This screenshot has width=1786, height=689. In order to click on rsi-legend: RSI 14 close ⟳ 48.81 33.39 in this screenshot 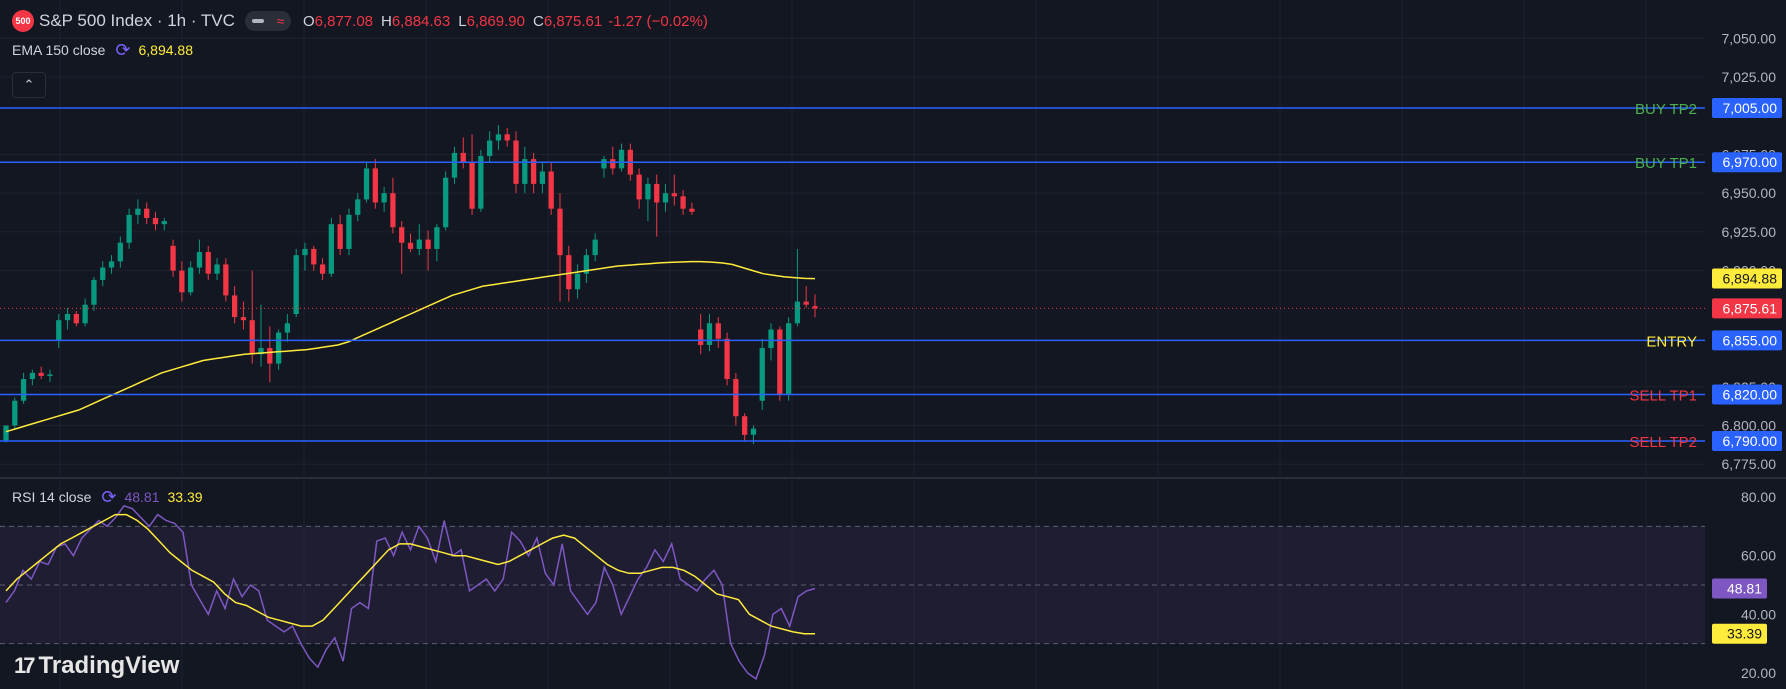, I will do `click(107, 497)`.